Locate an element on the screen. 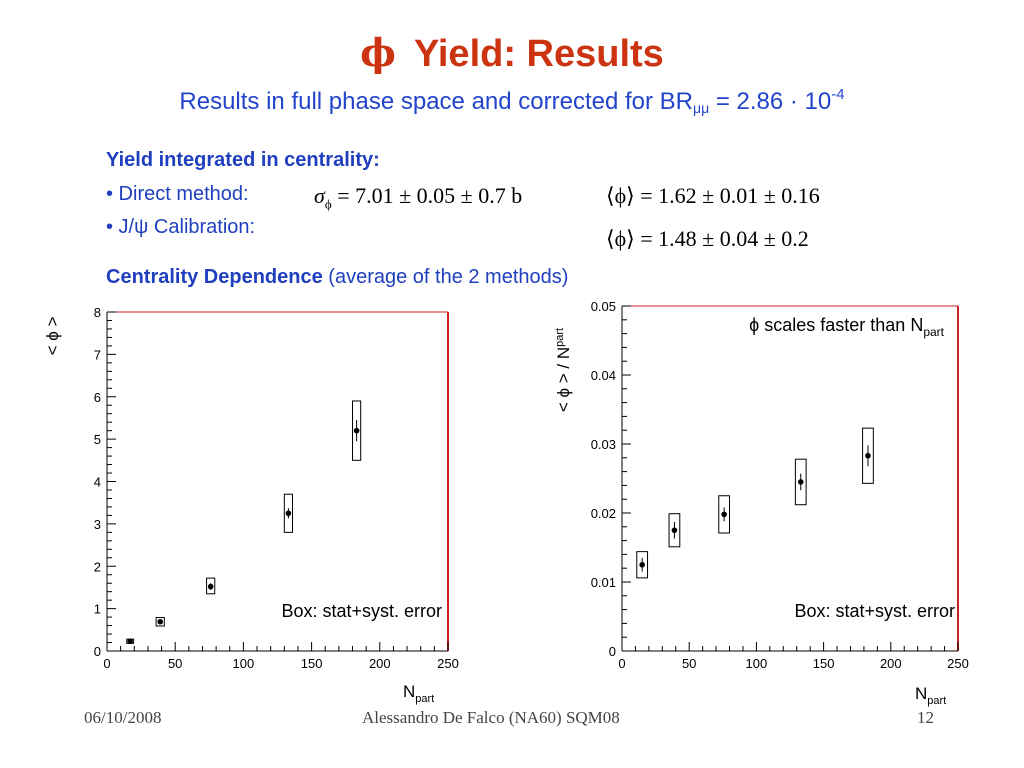  chart1-y-tick-label: 1 is located at coordinates (97, 609).